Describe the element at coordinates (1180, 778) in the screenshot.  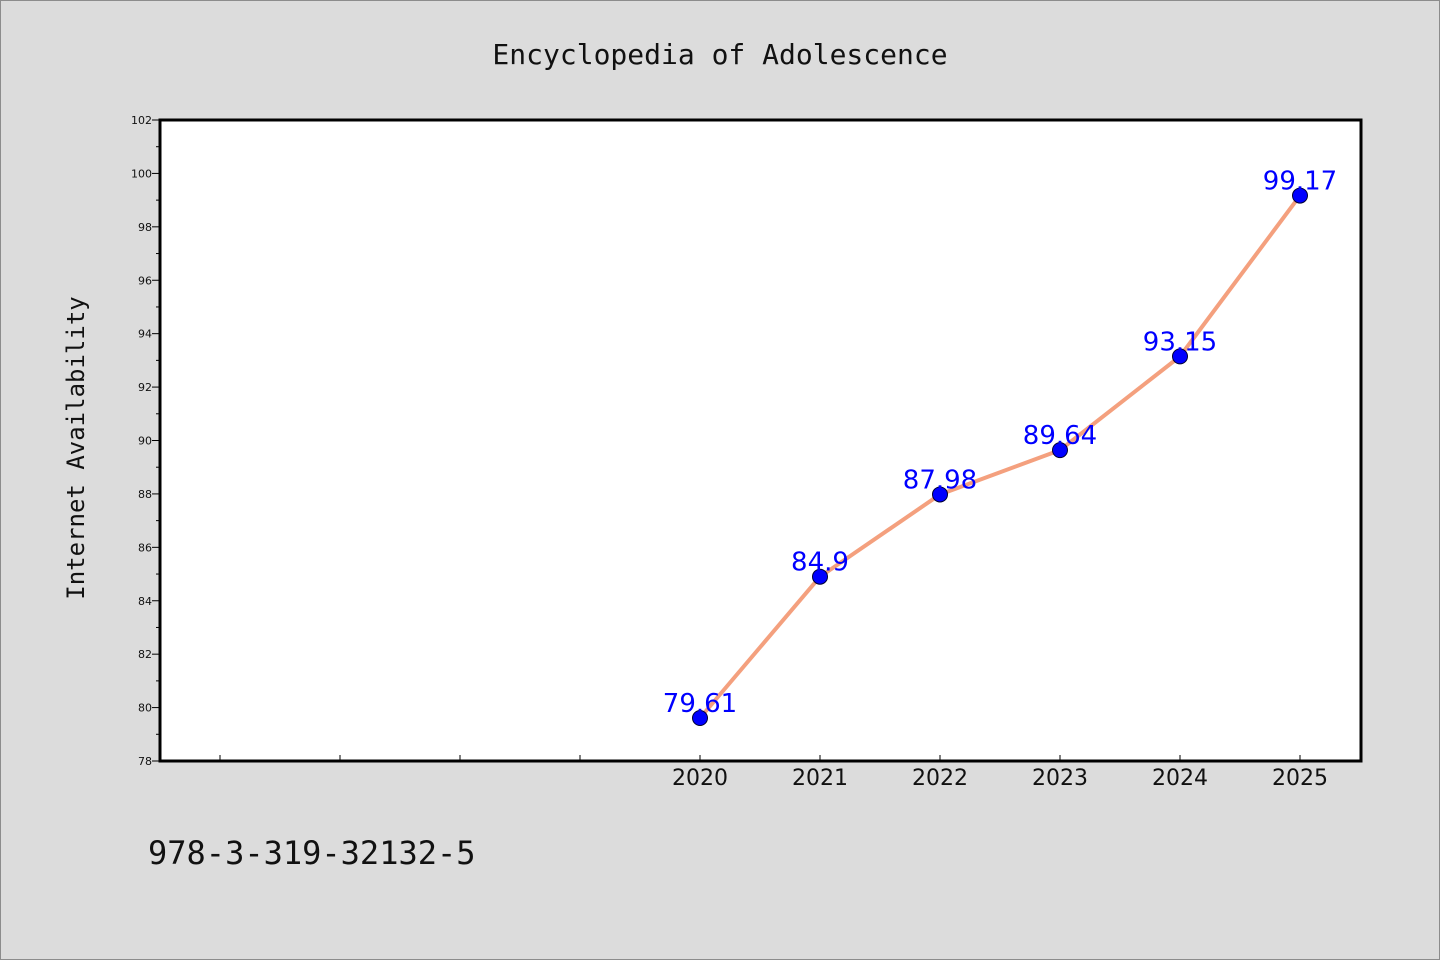
I see `x-tick-label: 2024` at that location.